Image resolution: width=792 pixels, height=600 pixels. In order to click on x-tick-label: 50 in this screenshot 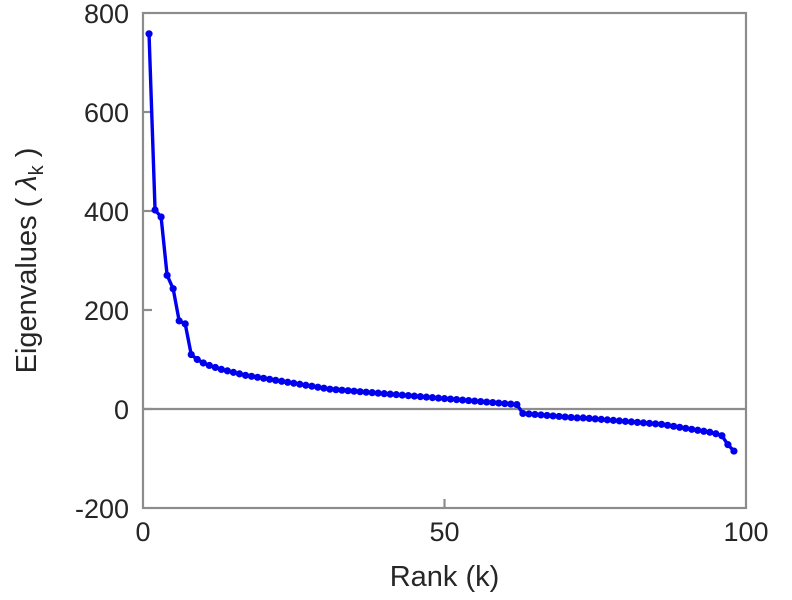, I will do `click(444, 532)`.